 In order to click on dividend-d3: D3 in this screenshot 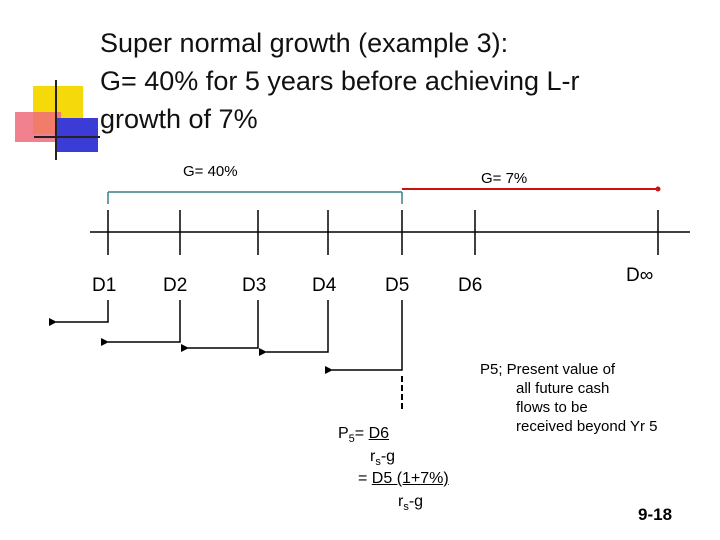, I will do `click(254, 285)`.